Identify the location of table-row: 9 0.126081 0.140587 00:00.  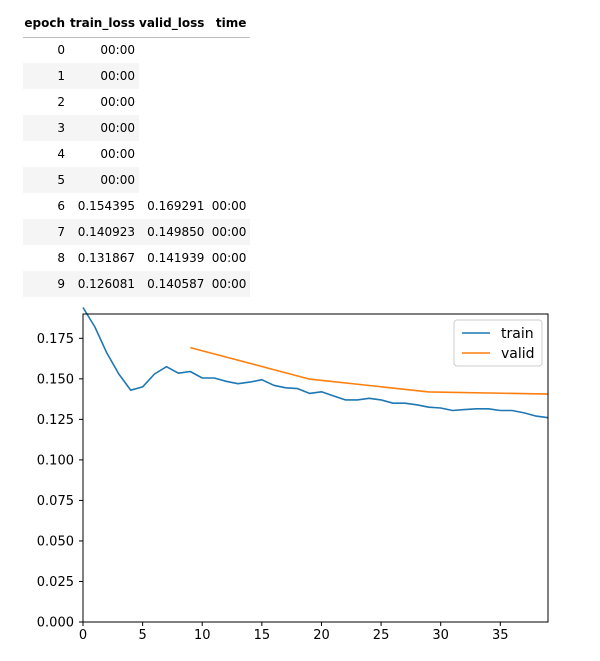
(136, 284).